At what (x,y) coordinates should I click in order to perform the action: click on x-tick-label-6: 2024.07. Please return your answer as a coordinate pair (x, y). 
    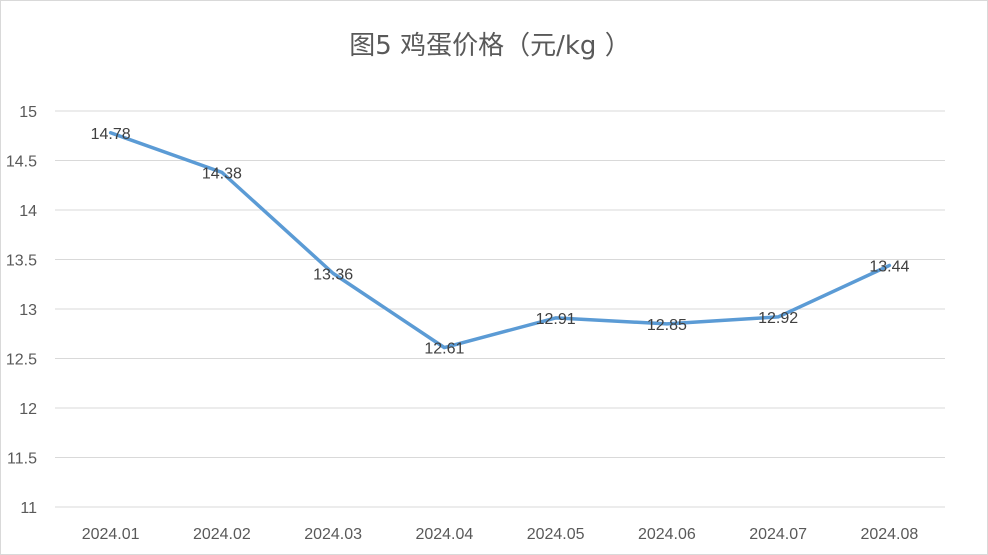
    Looking at the image, I should click on (778, 534).